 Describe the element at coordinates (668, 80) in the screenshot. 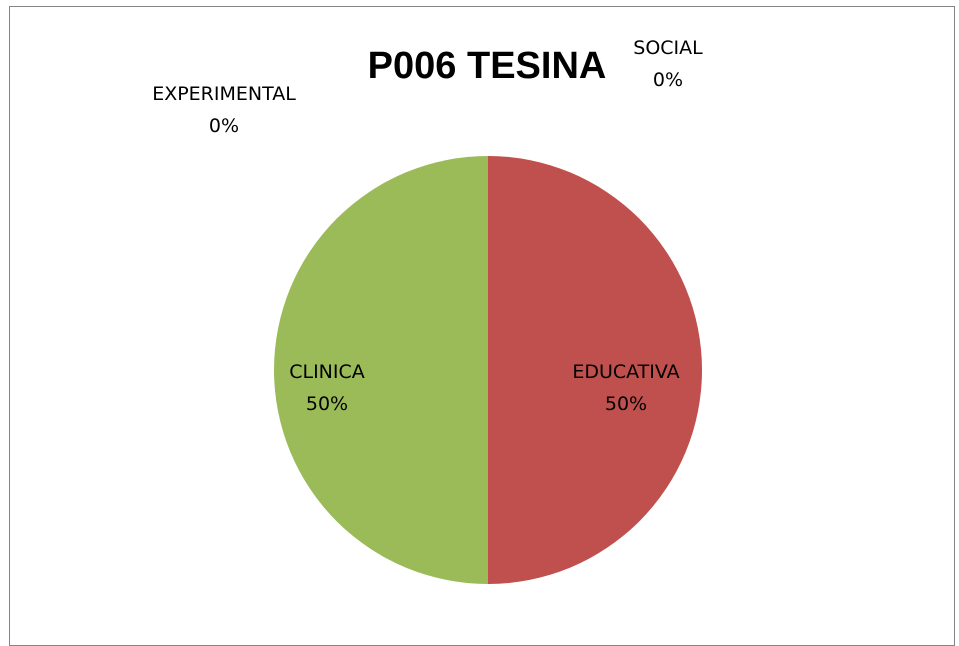

I see `slice-percent-social: 0%` at that location.